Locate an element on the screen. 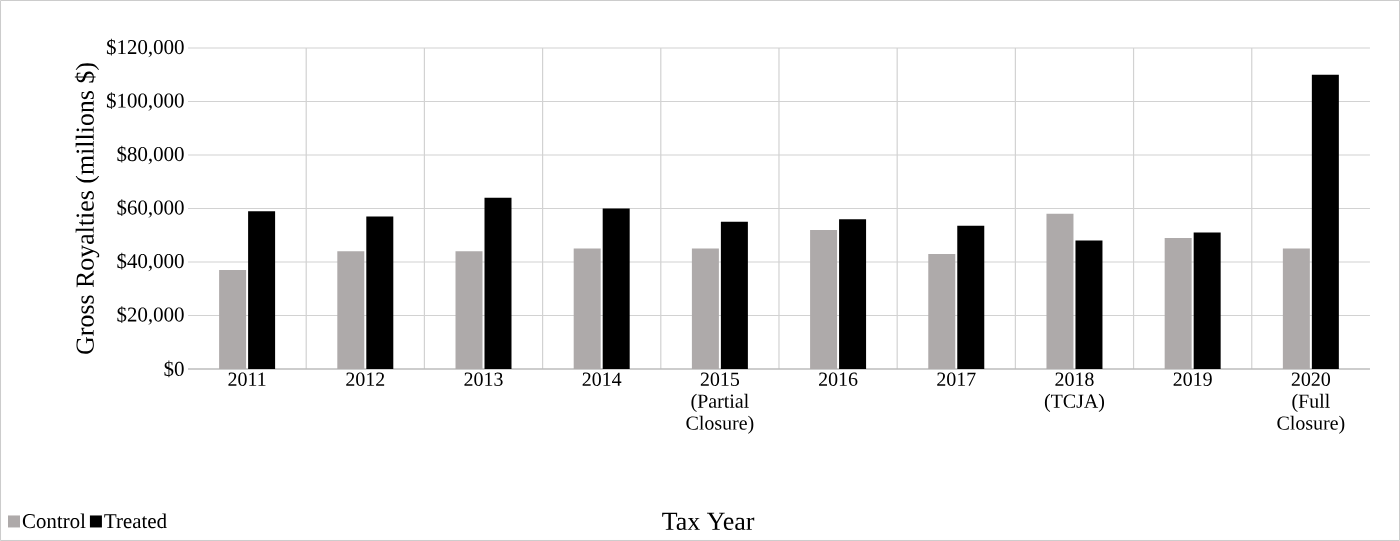  x-tick-label: 2015 (Partial Closure) is located at coordinates (720, 403).